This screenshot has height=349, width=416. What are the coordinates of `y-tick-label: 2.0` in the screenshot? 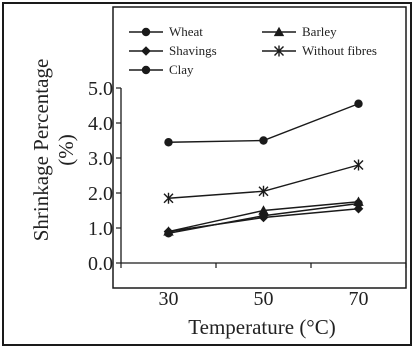 It's located at (100, 194).